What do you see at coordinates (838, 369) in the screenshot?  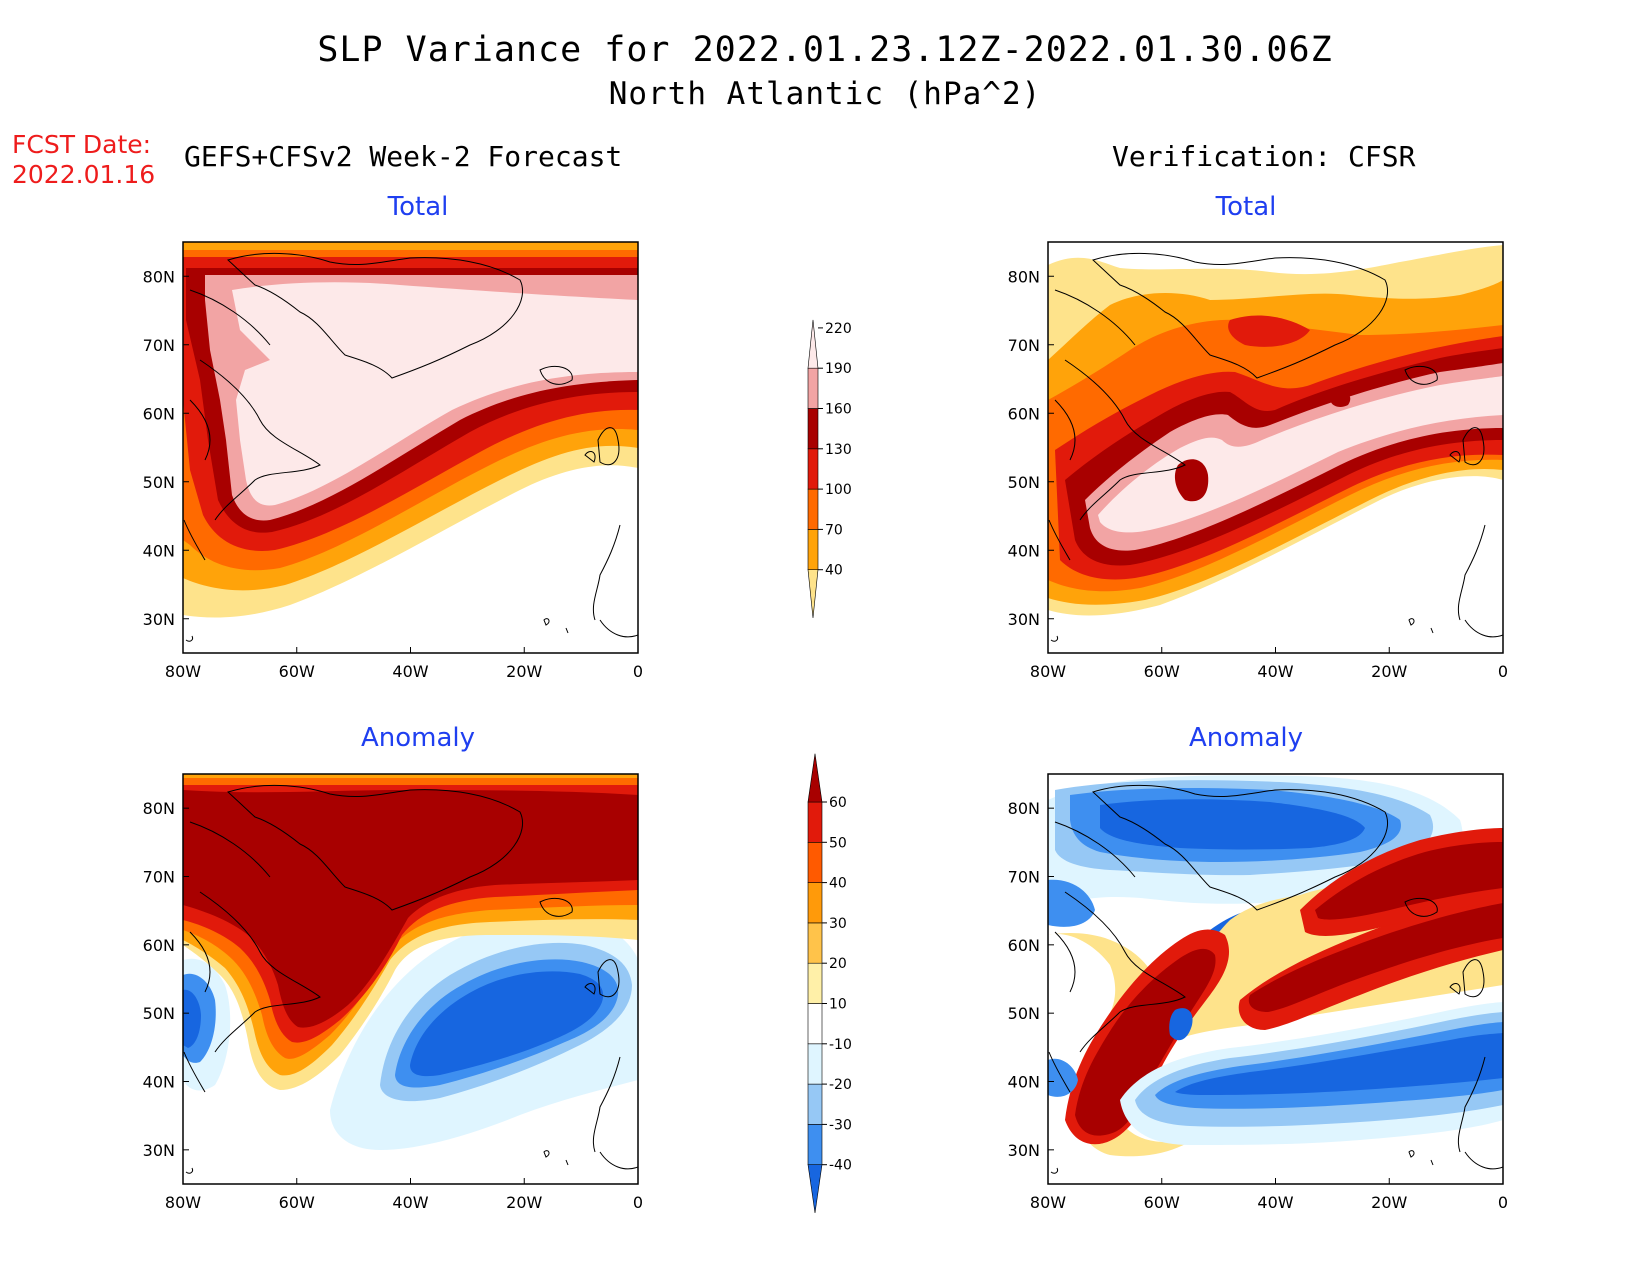 I see `colorbar-label: 190` at bounding box center [838, 369].